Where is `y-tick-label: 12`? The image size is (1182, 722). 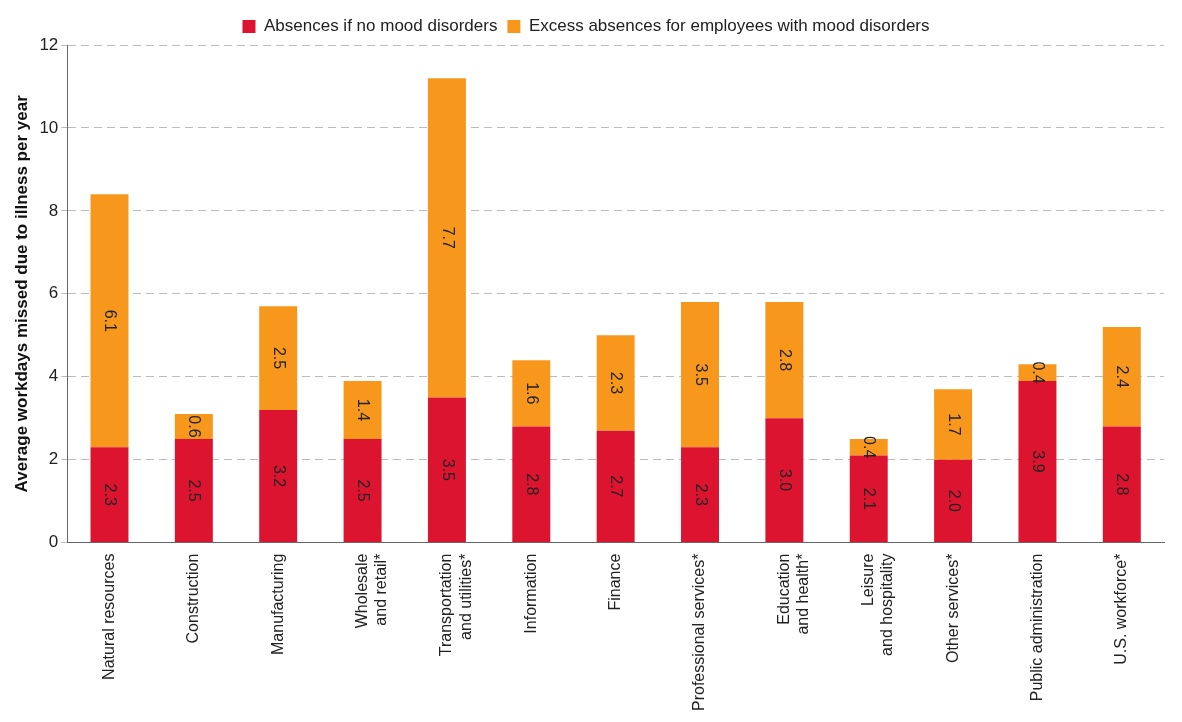
y-tick-label: 12 is located at coordinates (49, 44).